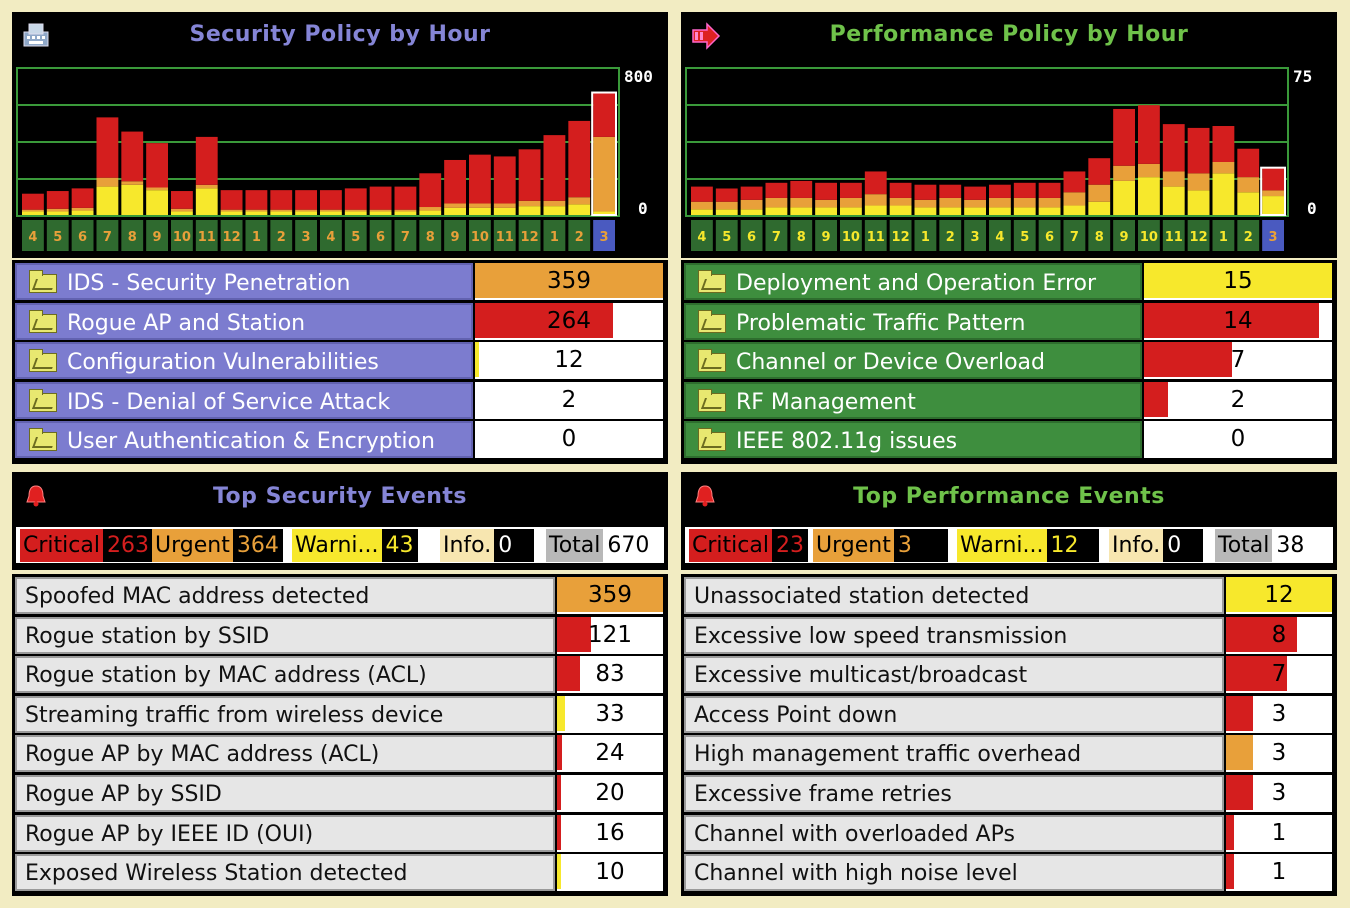 This screenshot has height=908, width=1350. Describe the element at coordinates (1008, 400) in the screenshot. I see `category-row: RF Management 2` at that location.